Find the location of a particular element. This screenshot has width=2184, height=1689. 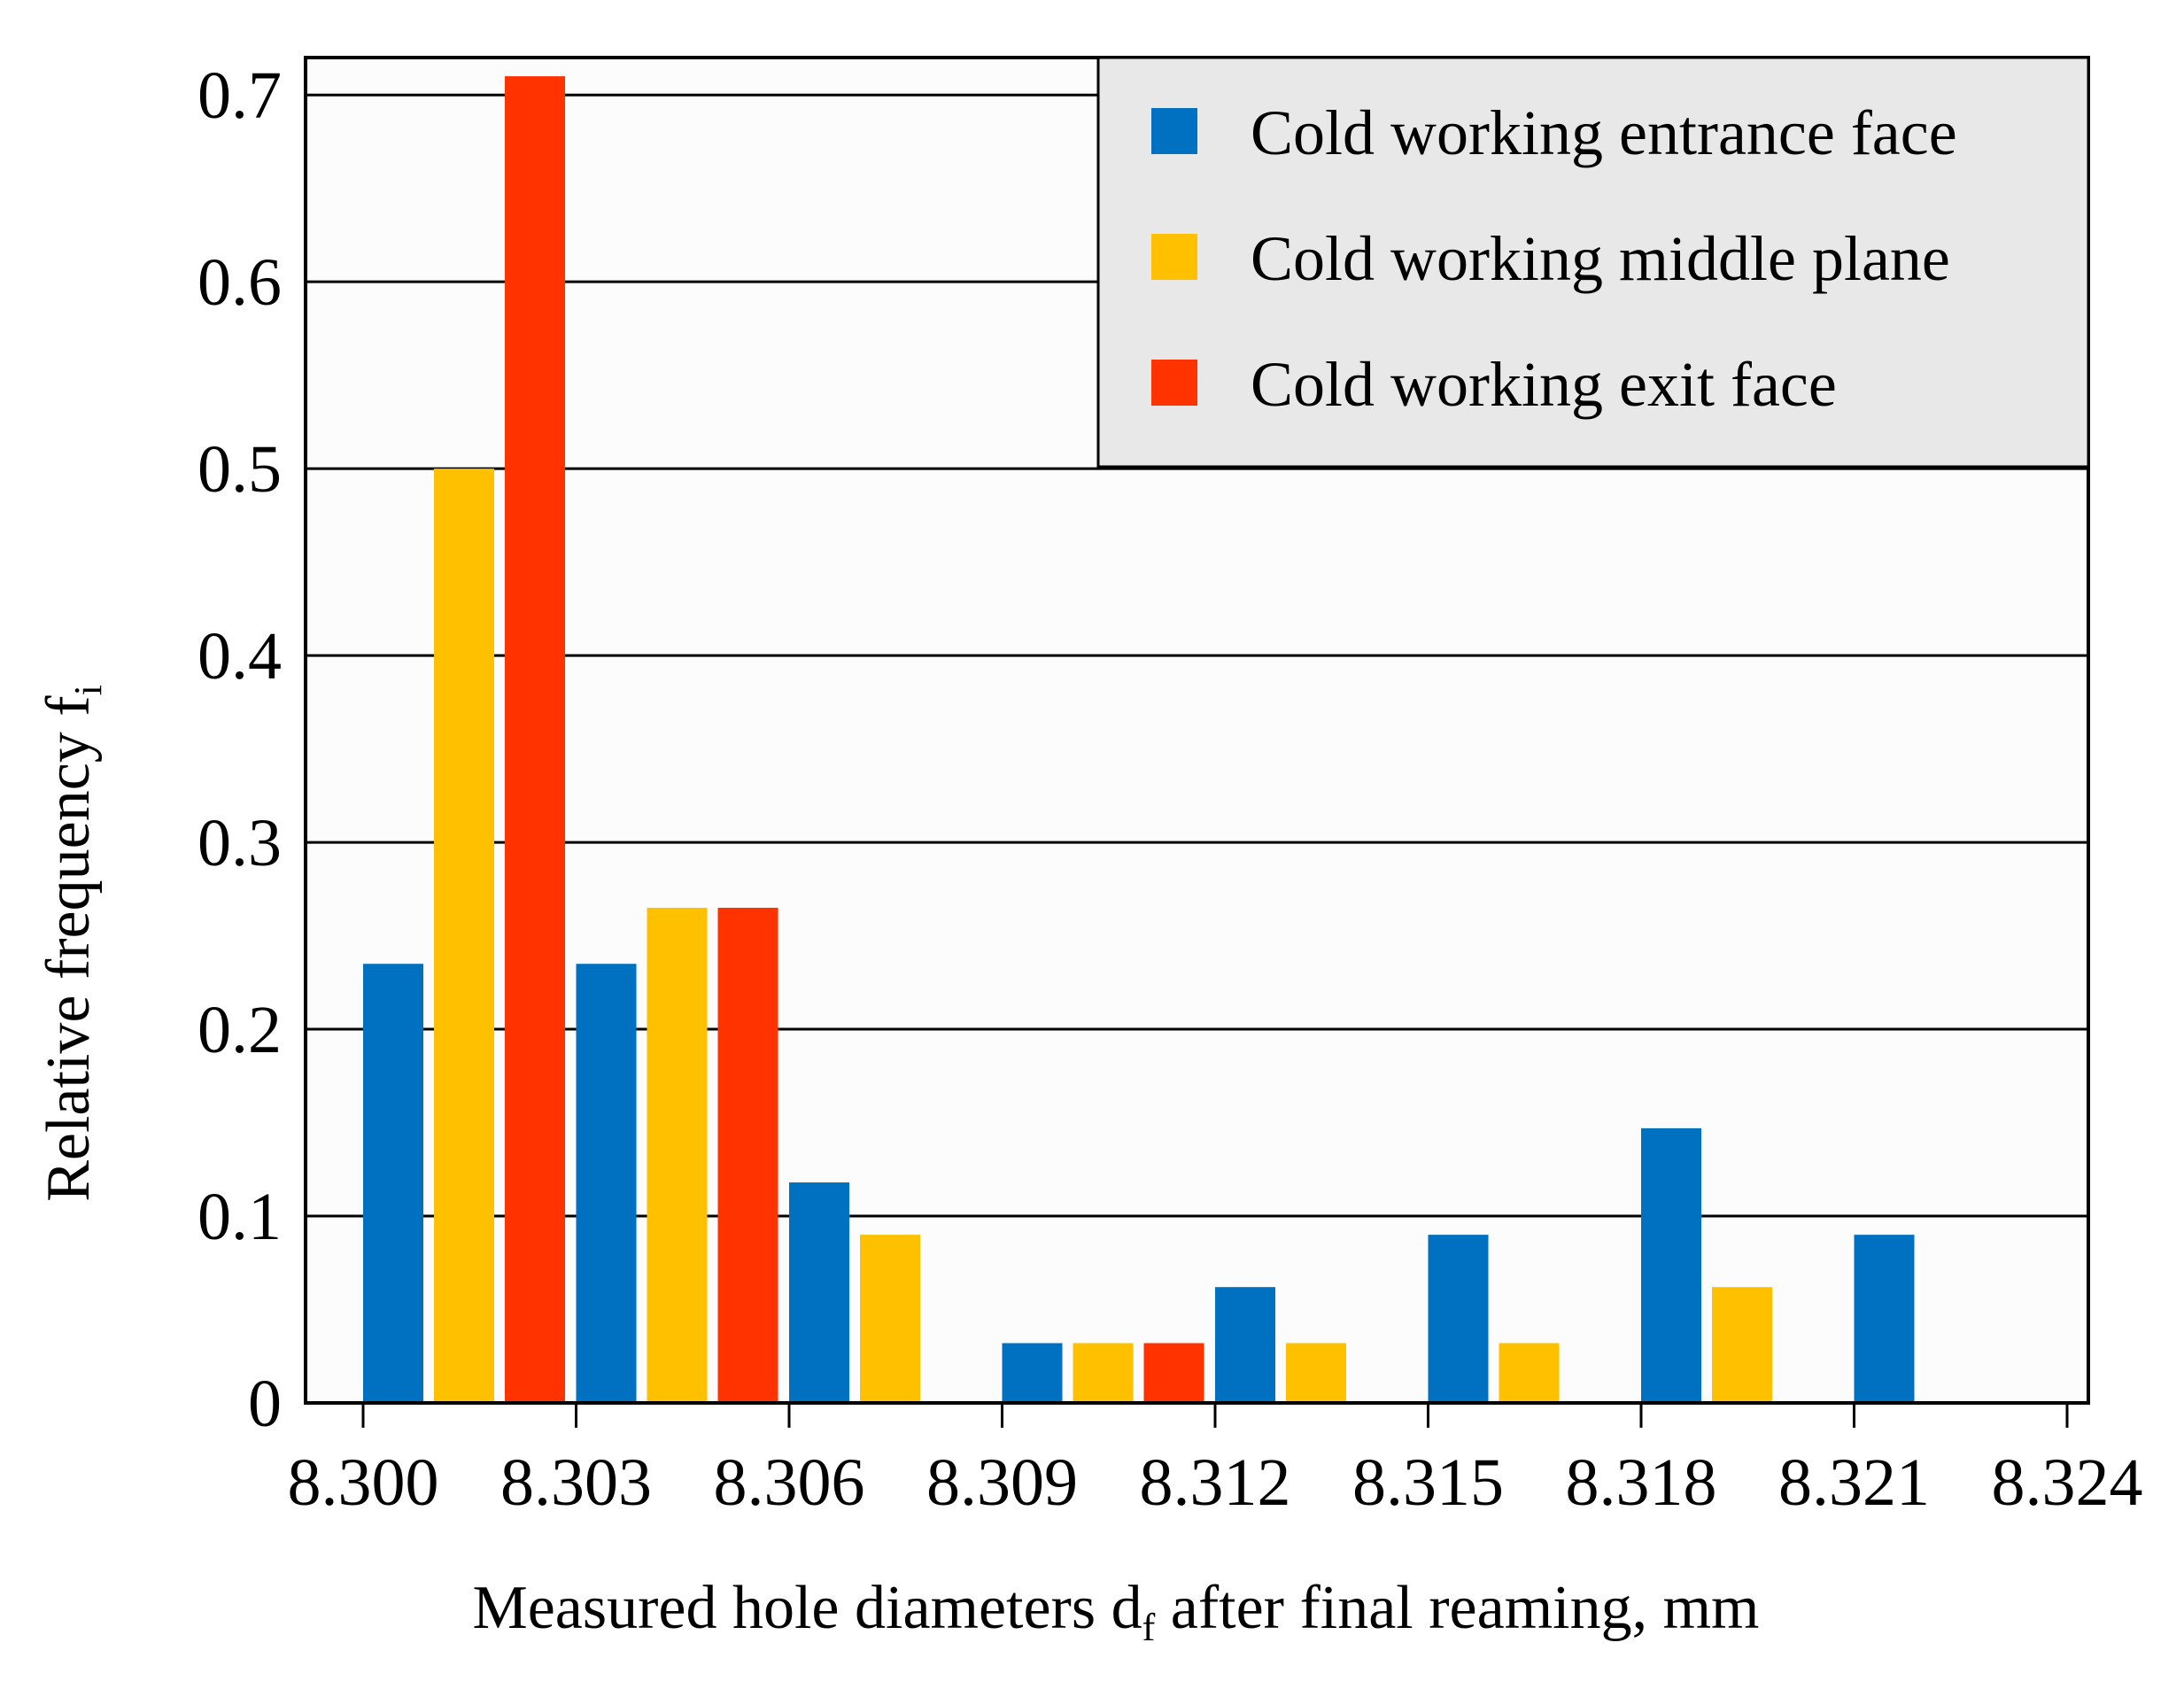

x-tick-label-8.309: 8.309 is located at coordinates (1002, 1483).